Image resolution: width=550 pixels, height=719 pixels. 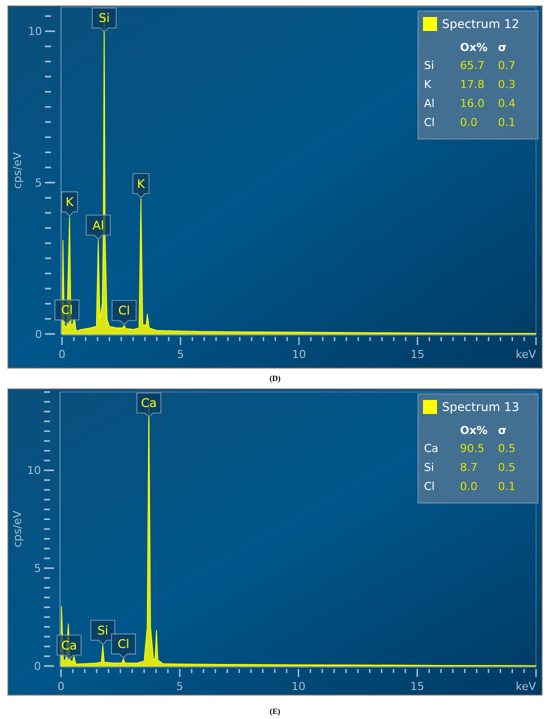 What do you see at coordinates (469, 467) in the screenshot?
I see `annotation: 8.7` at bounding box center [469, 467].